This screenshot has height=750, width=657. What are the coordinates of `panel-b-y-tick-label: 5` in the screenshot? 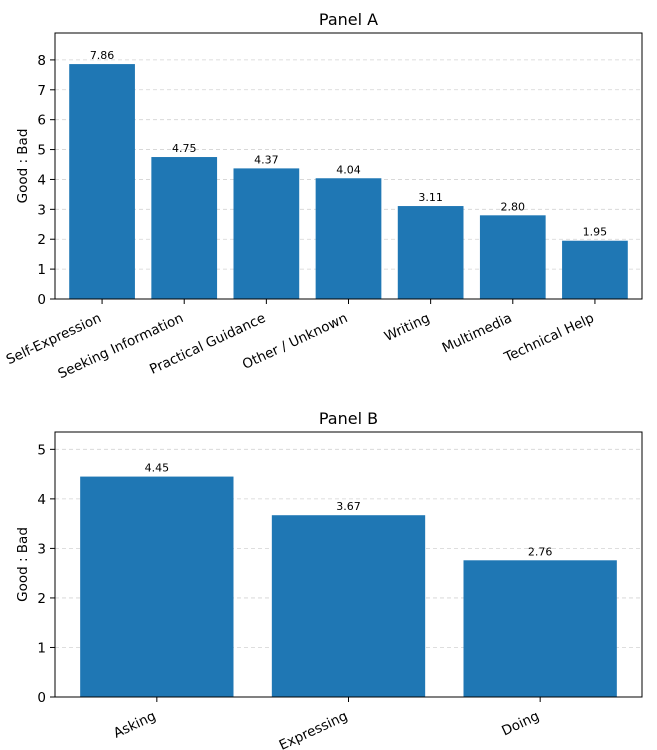 It's located at (41, 450).